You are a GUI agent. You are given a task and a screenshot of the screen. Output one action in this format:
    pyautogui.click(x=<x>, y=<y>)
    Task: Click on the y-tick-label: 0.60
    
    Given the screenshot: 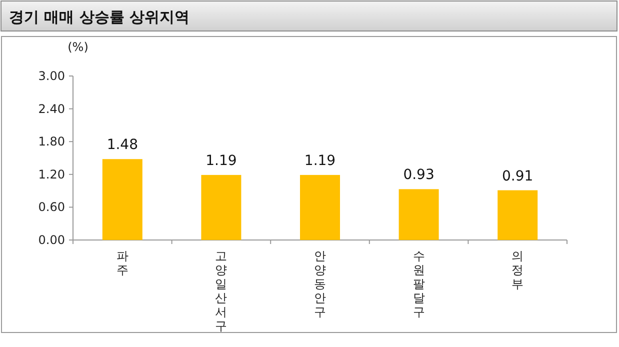 What is the action you would take?
    pyautogui.click(x=51, y=207)
    